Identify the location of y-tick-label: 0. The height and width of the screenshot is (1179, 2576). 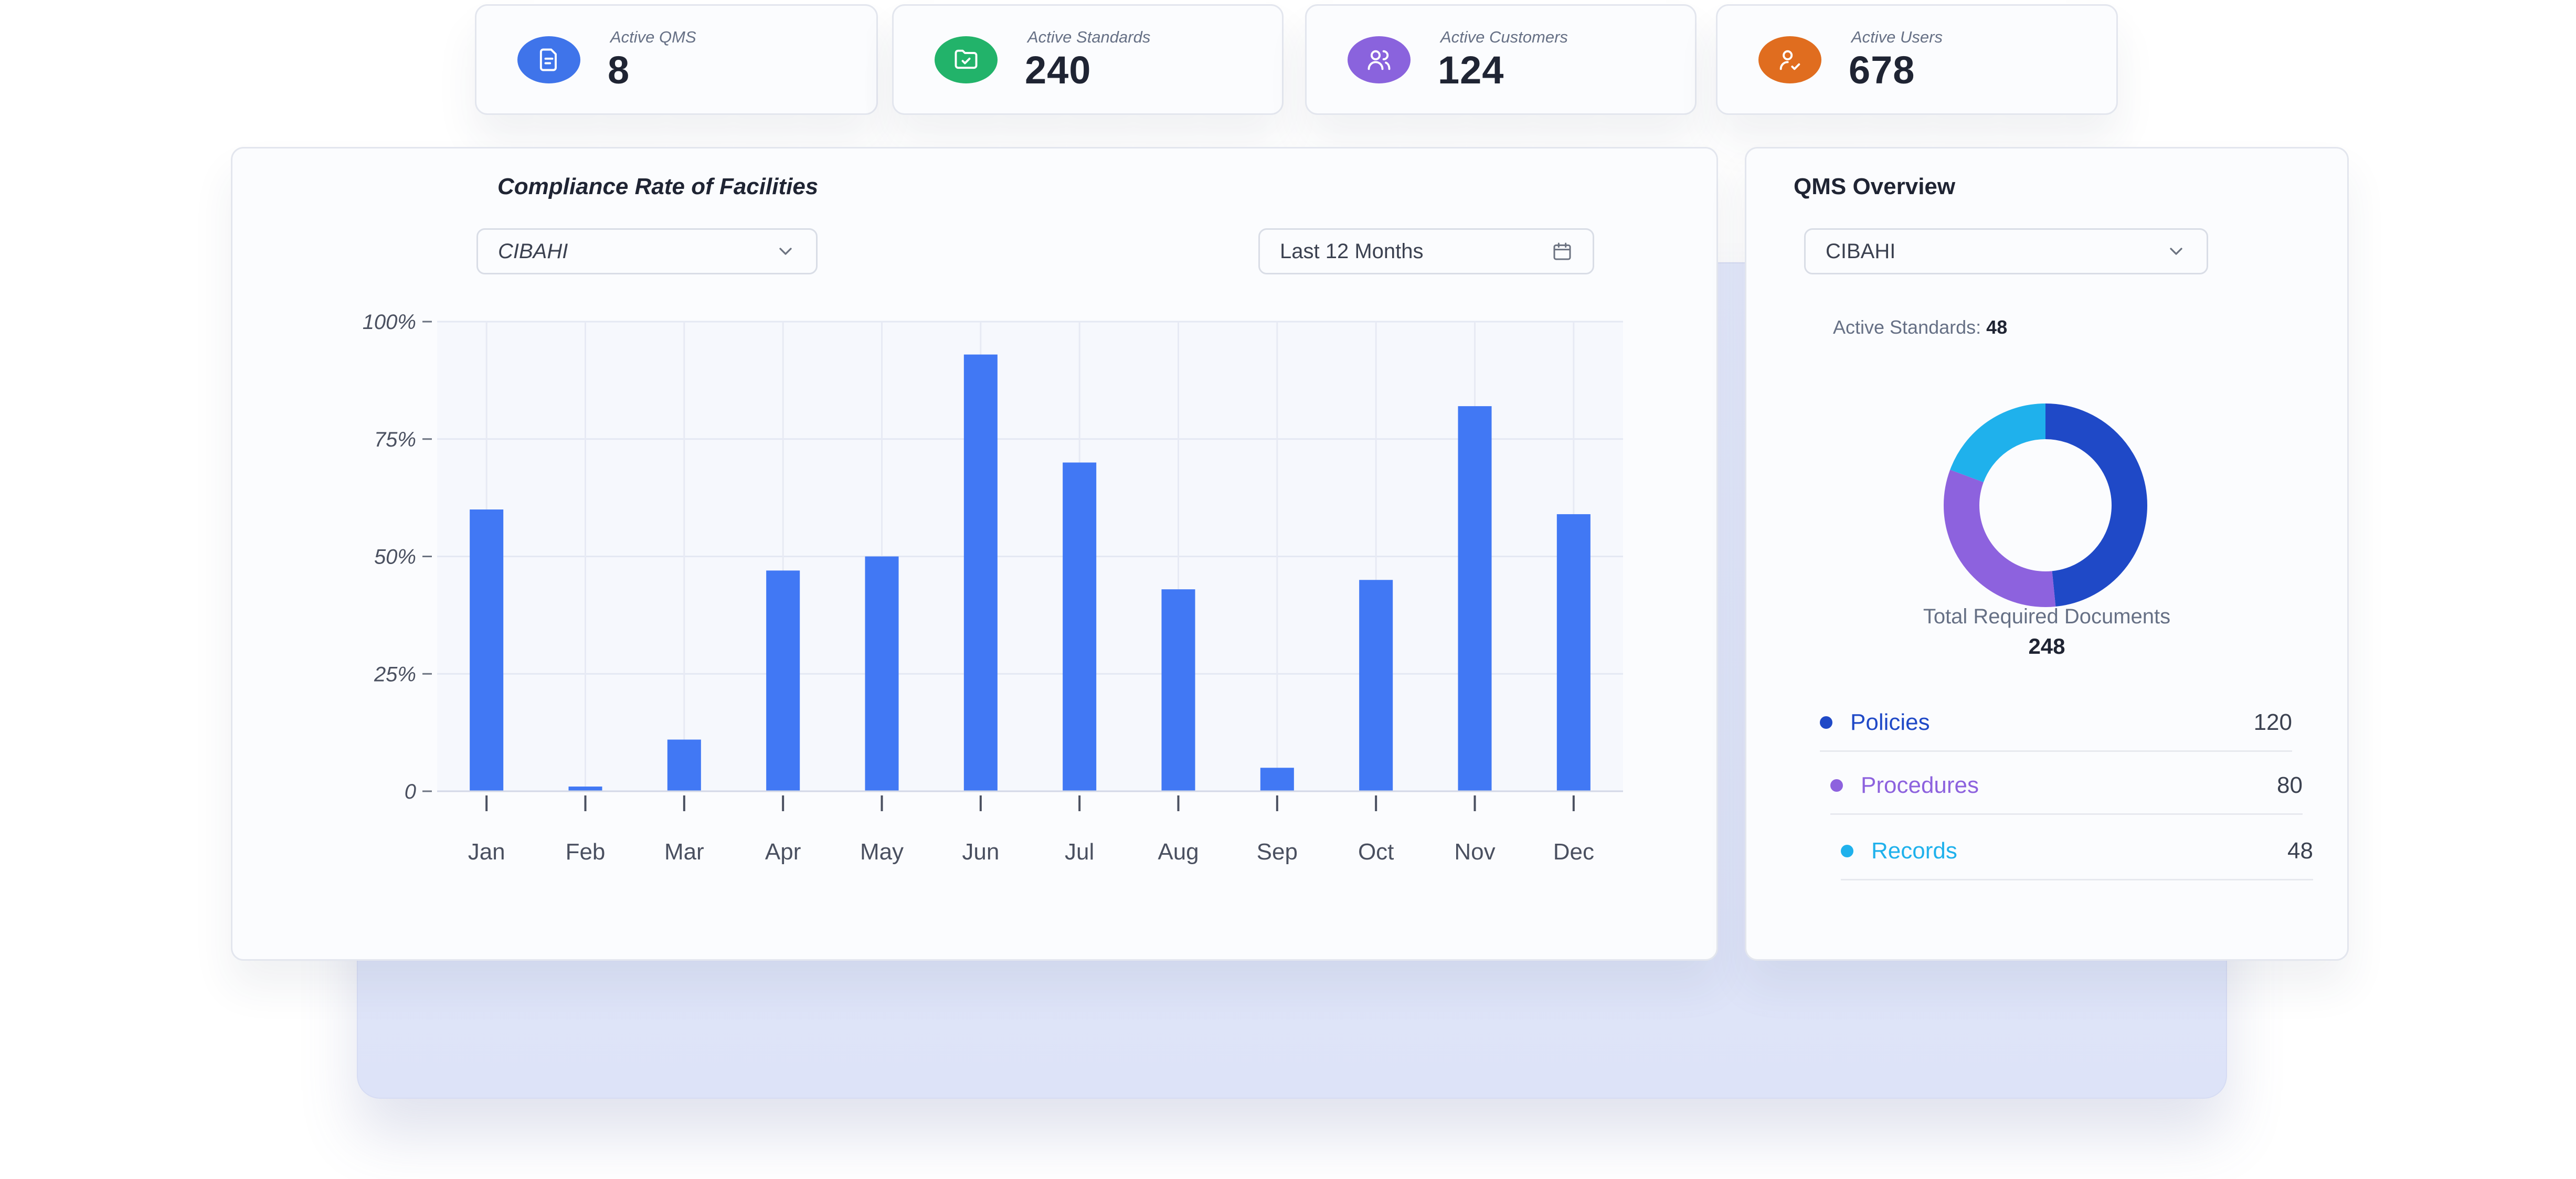
(410, 791).